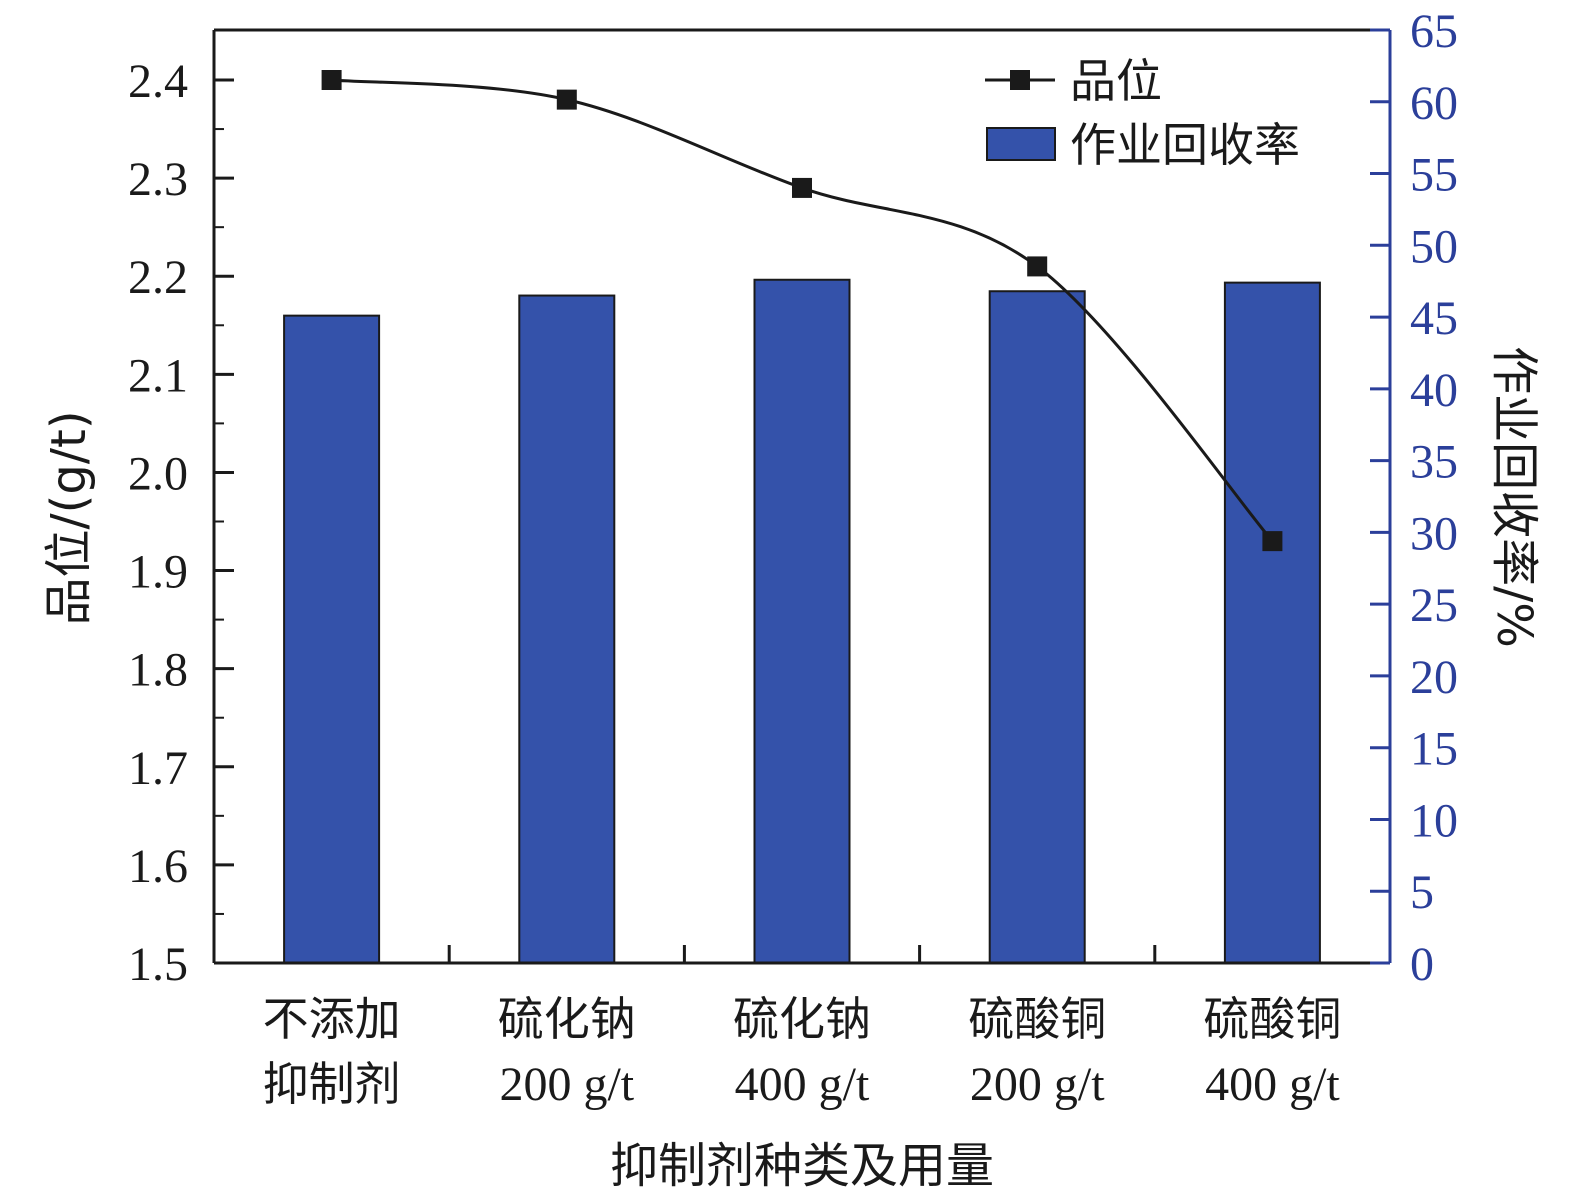 Image resolution: width=1575 pixels, height=1197 pixels. I want to click on x-tick-label-line1-4: 硫酸铜, so click(1037, 1019).